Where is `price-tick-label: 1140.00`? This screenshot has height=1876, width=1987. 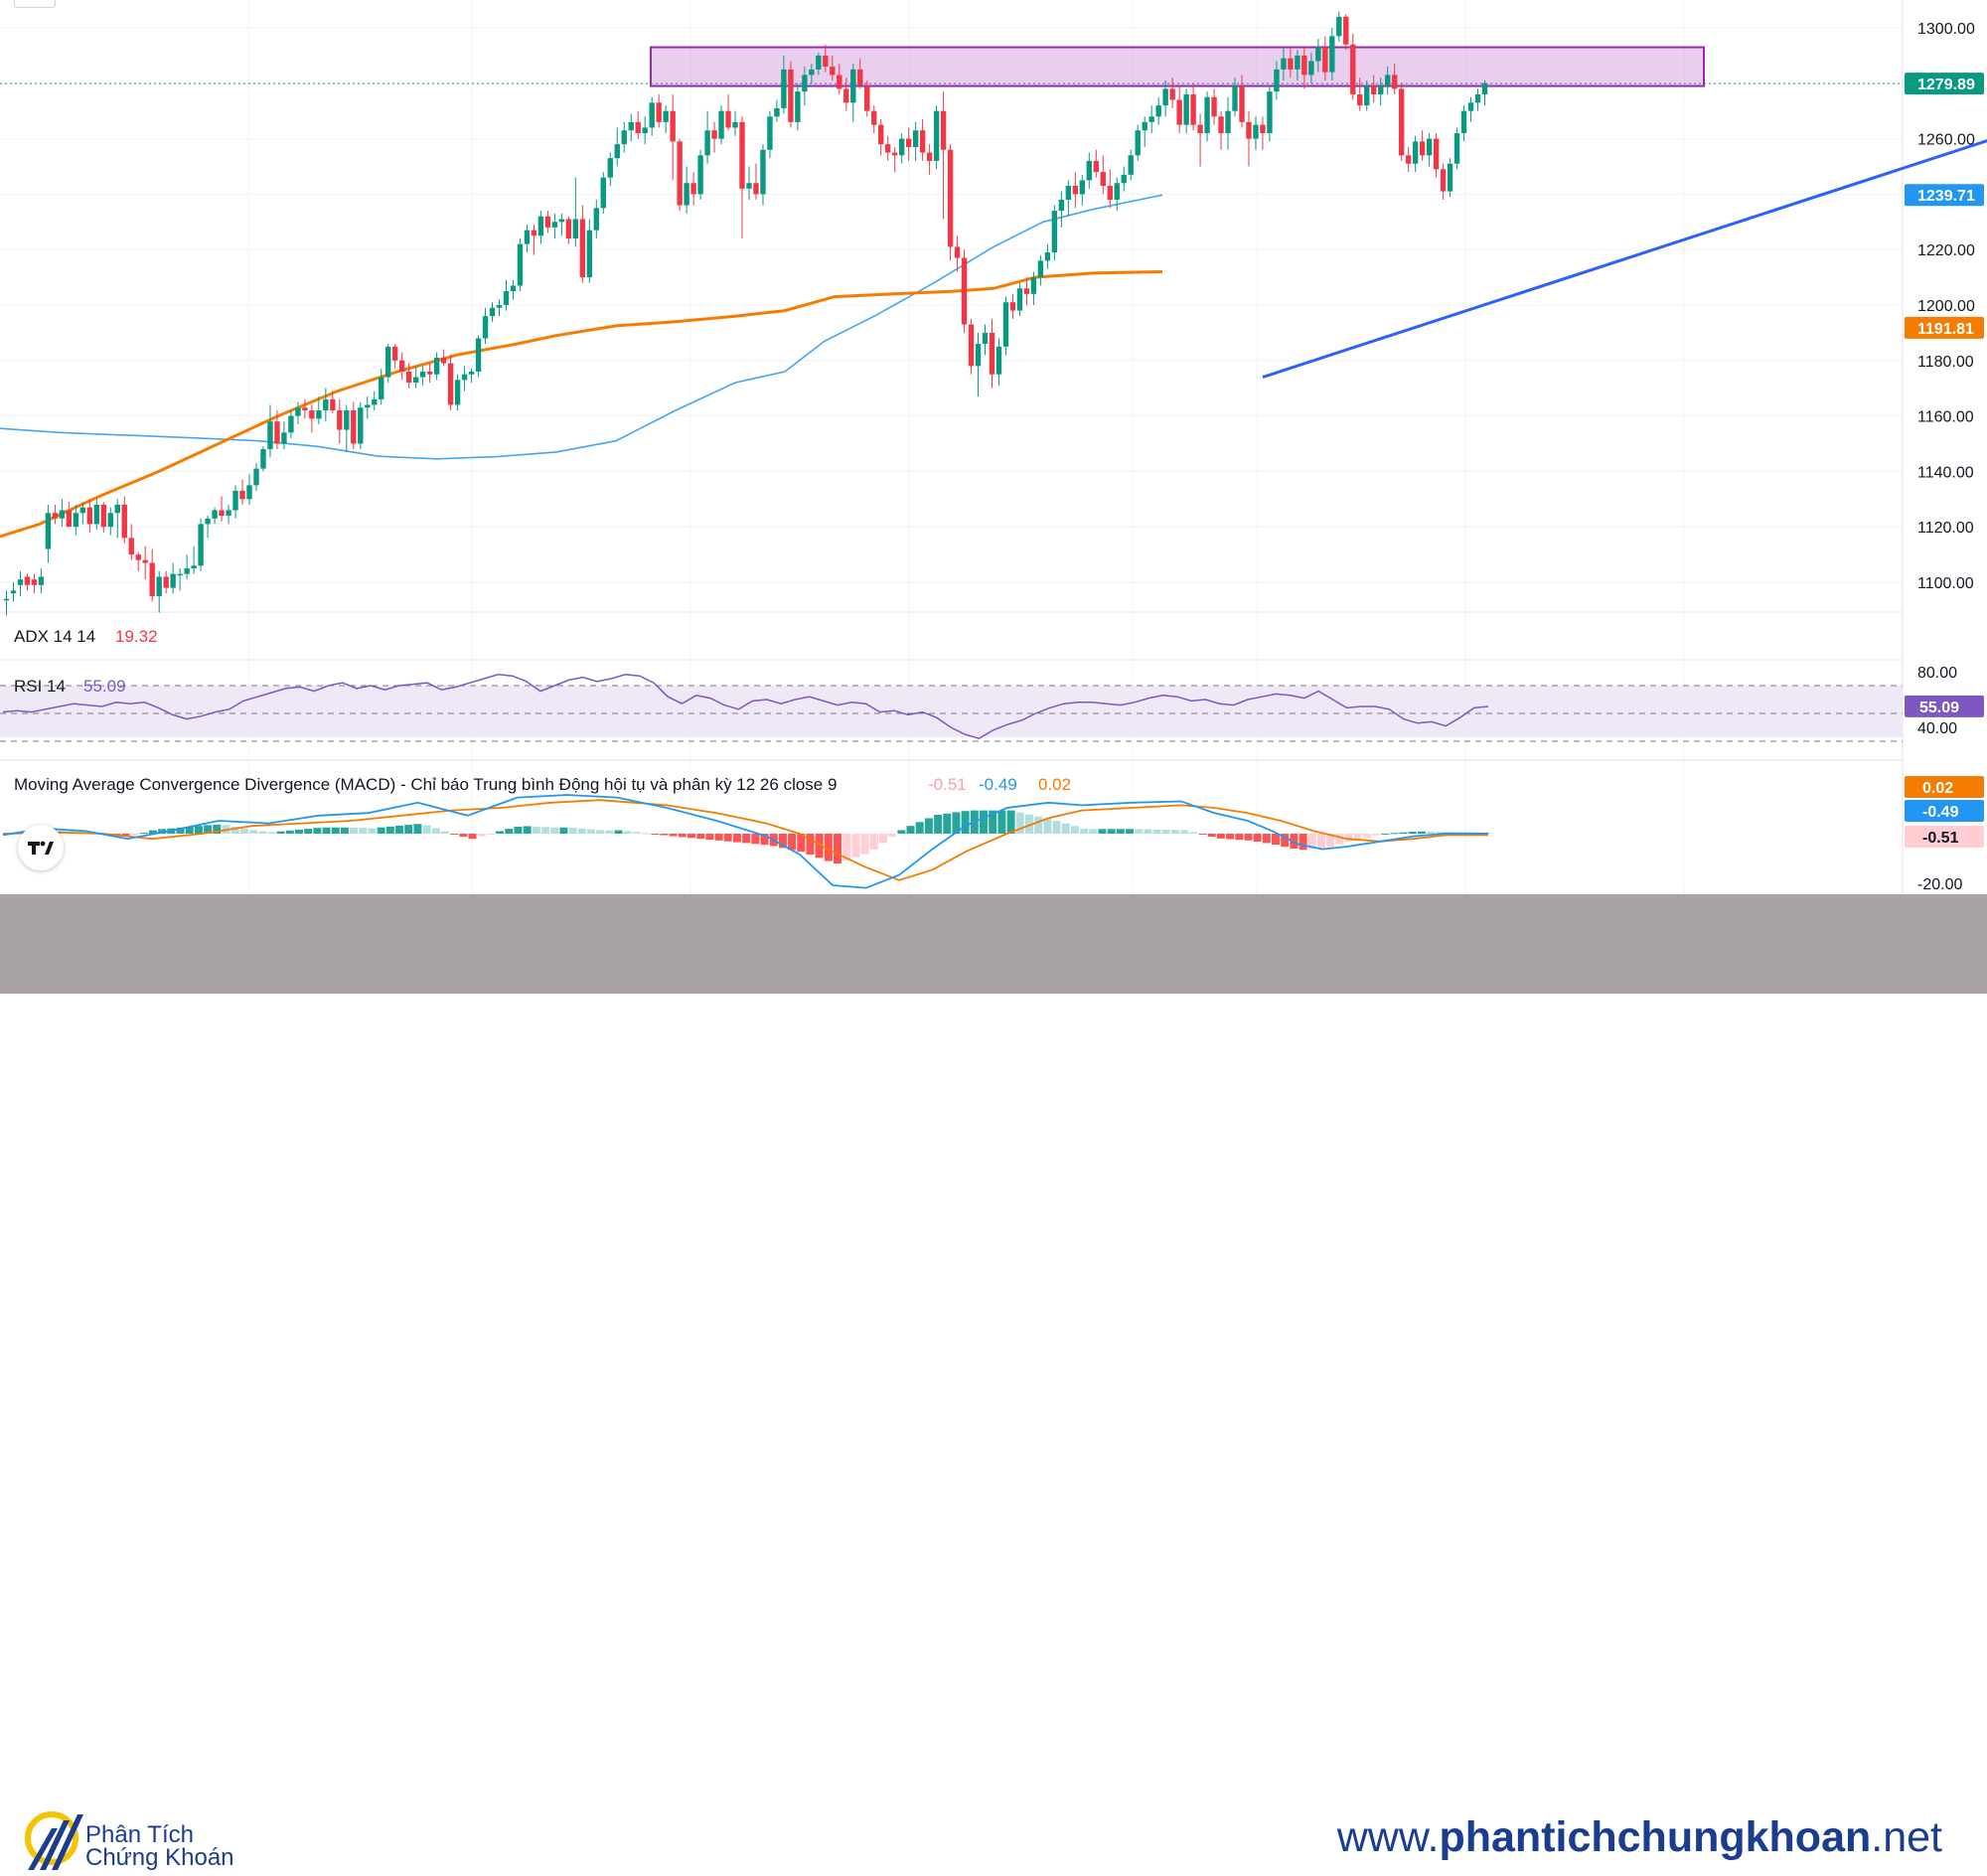
price-tick-label: 1140.00 is located at coordinates (1946, 473).